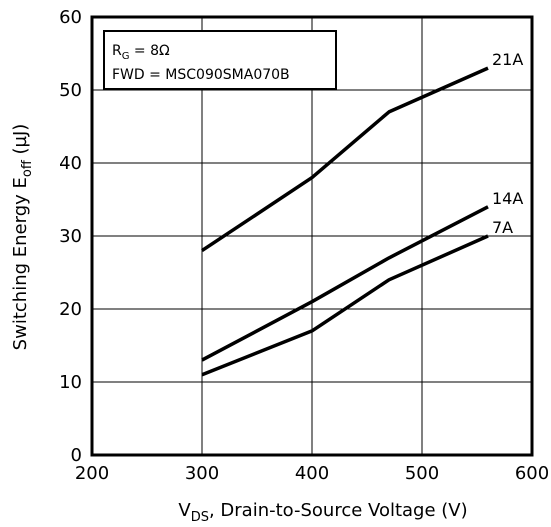 This screenshot has width=551, height=527. I want to click on x-tick-label: 400, so click(312, 473).